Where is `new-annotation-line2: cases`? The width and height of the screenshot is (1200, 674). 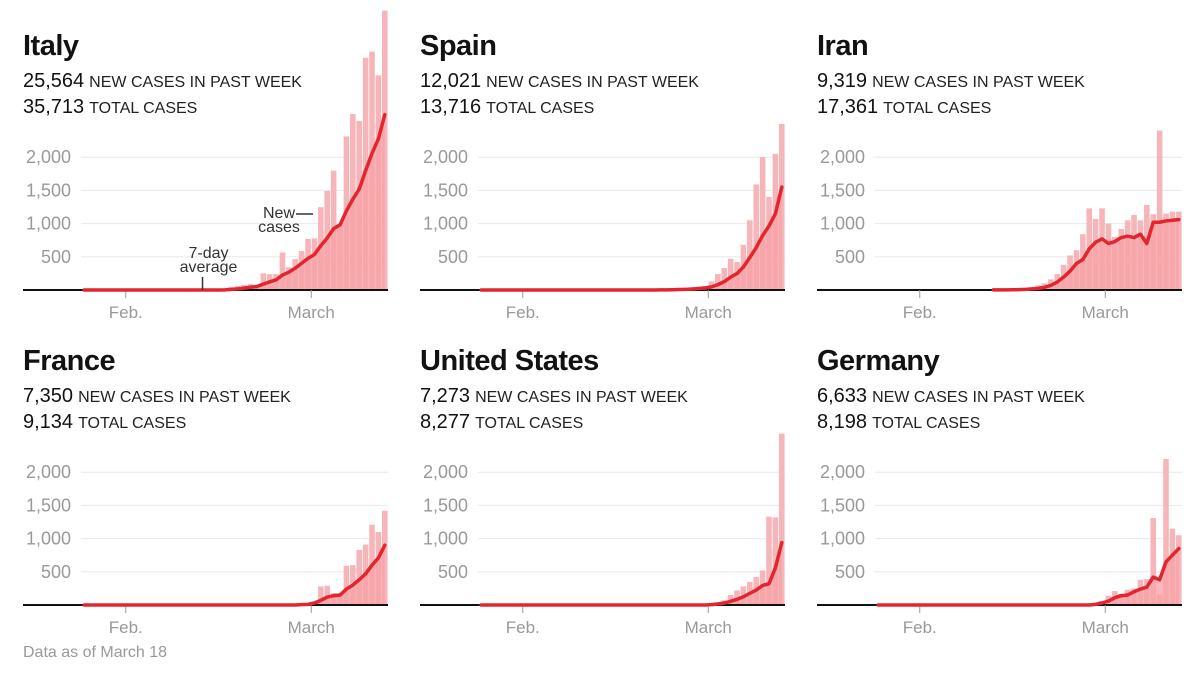
new-annotation-line2: cases is located at coordinates (279, 227).